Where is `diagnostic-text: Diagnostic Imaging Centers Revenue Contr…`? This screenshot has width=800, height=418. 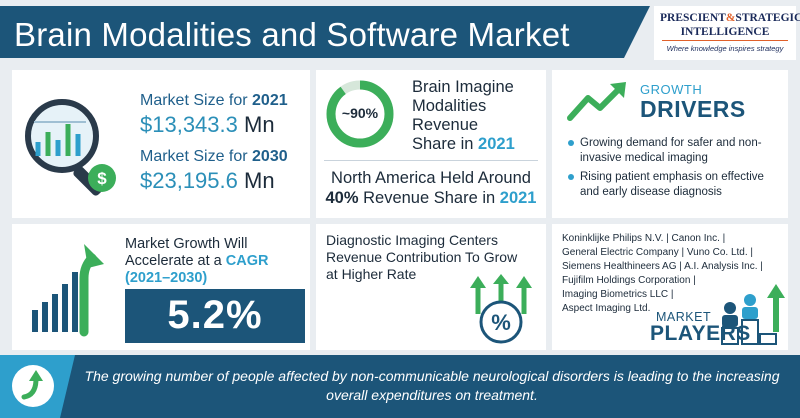 diagnostic-text: Diagnostic Imaging Centers Revenue Contr… is located at coordinates (433, 257).